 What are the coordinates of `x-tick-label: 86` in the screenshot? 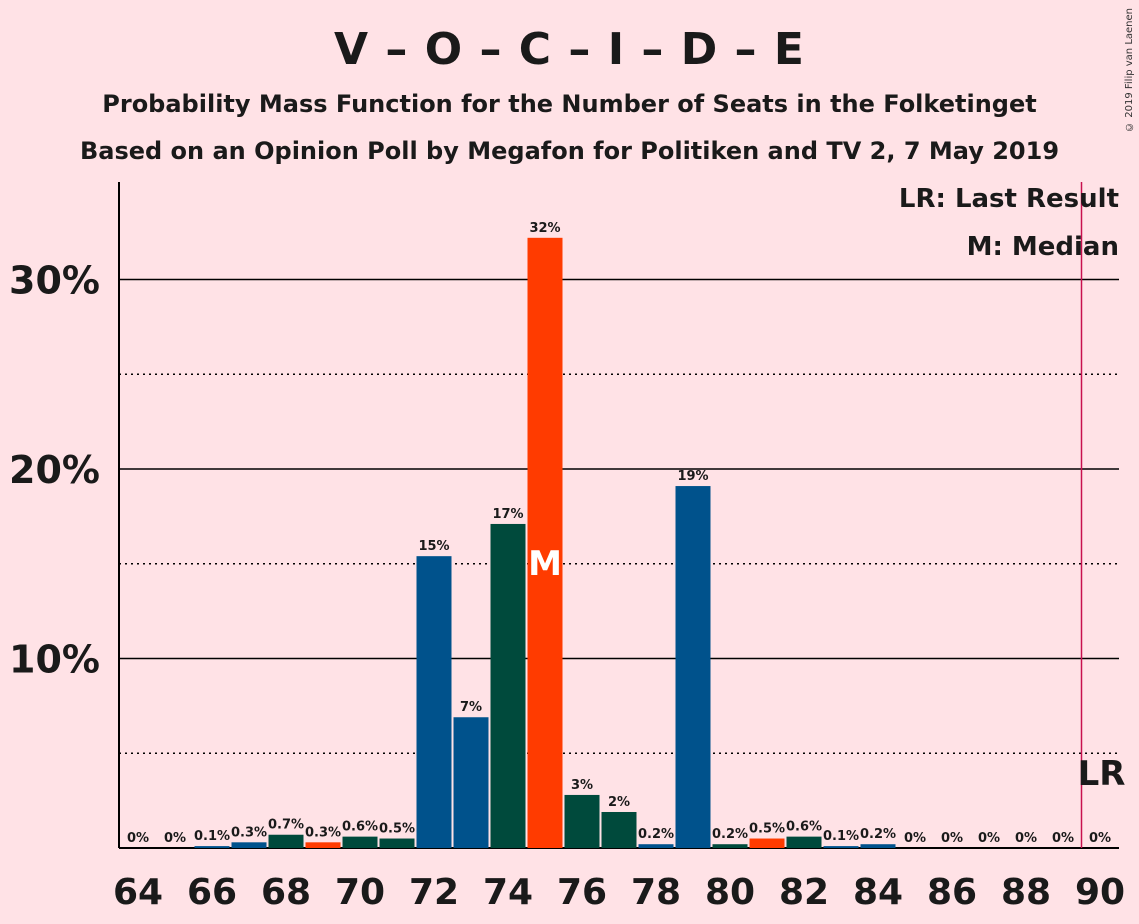 It's located at (952, 892).